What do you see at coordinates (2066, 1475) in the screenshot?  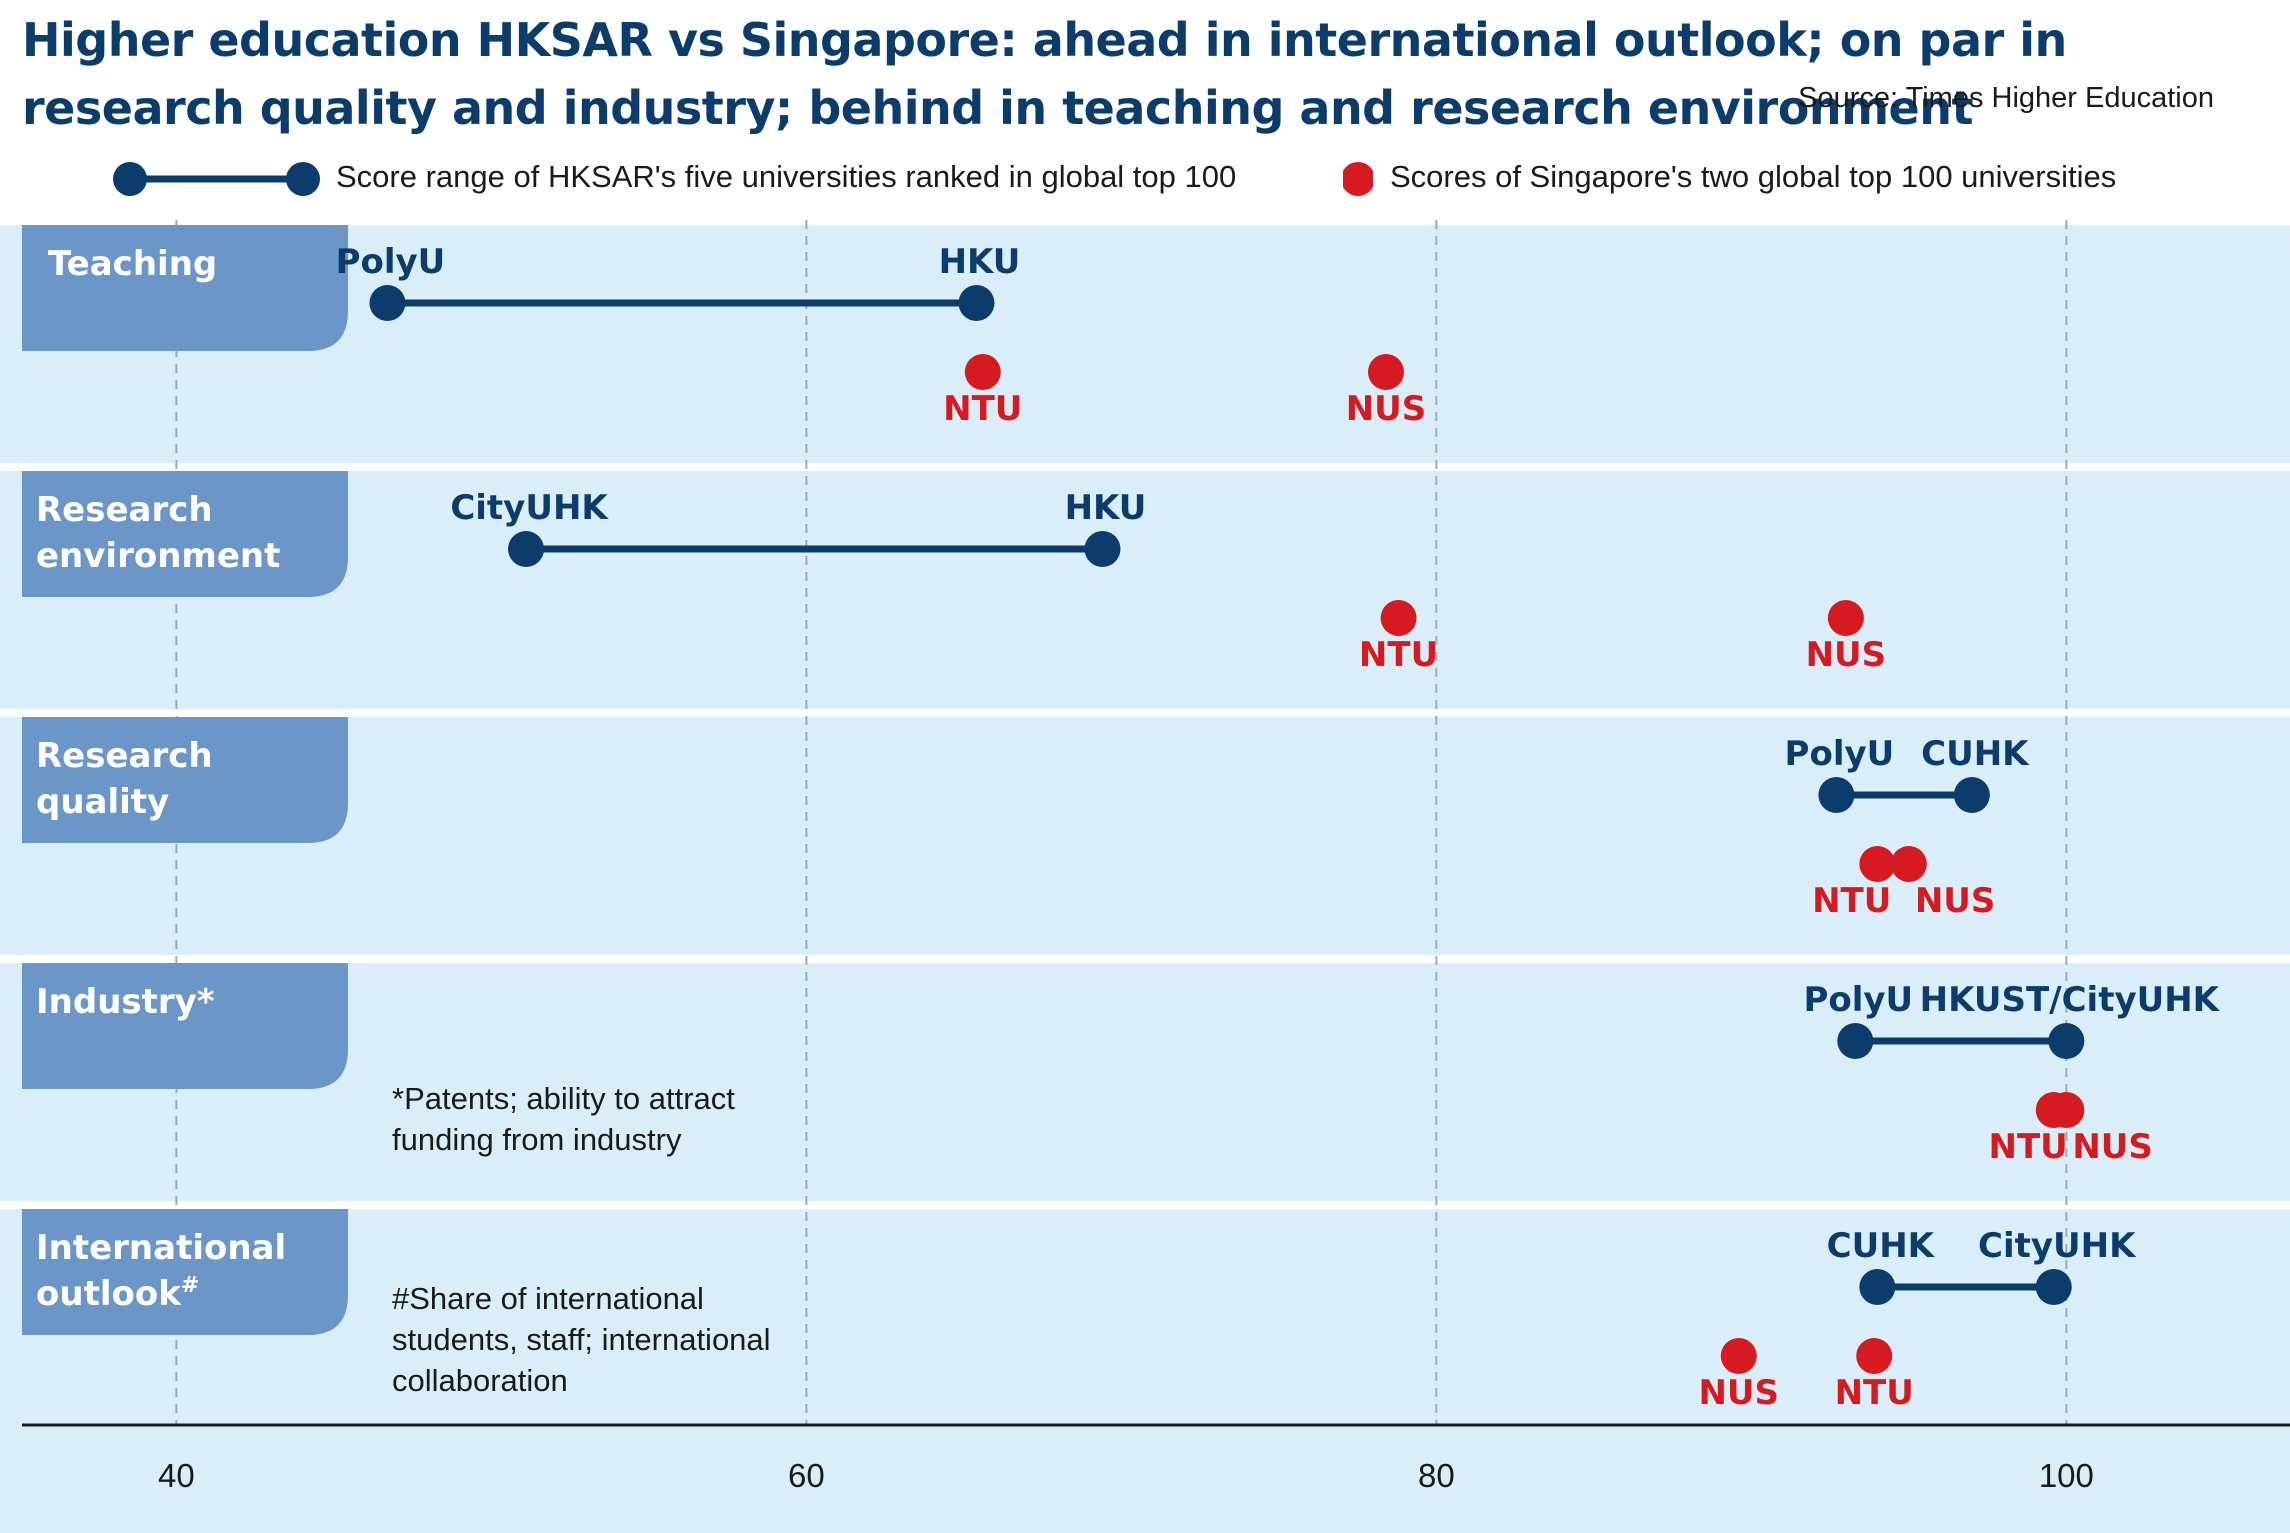 I see `x-tick-label: 100` at bounding box center [2066, 1475].